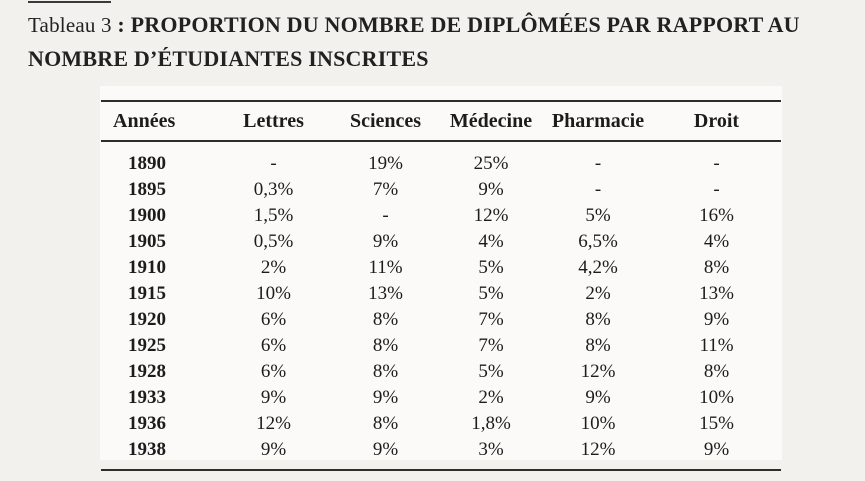 This screenshot has width=865, height=481. I want to click on table-caption-label: Tableau 3, so click(70, 25).